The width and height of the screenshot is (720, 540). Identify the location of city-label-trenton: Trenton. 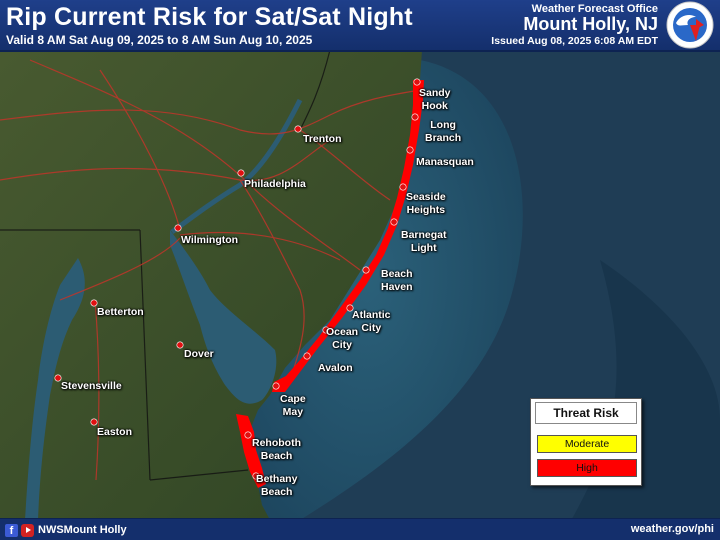
(322, 139).